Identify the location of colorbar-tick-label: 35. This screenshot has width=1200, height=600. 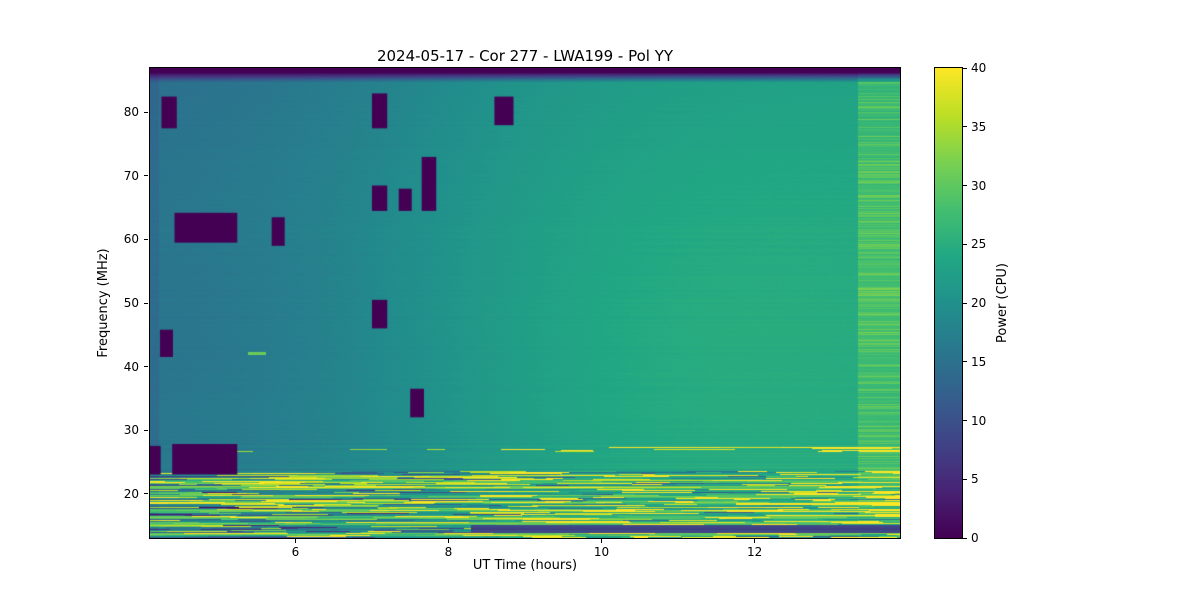
(979, 126).